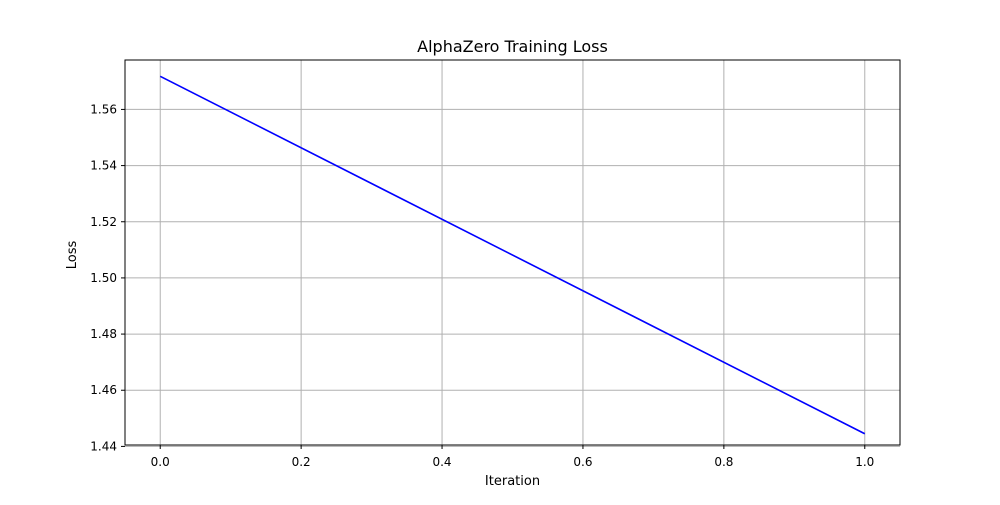 This screenshot has height=505, width=1000. I want to click on y-tick-label: 1.54, so click(103, 166).